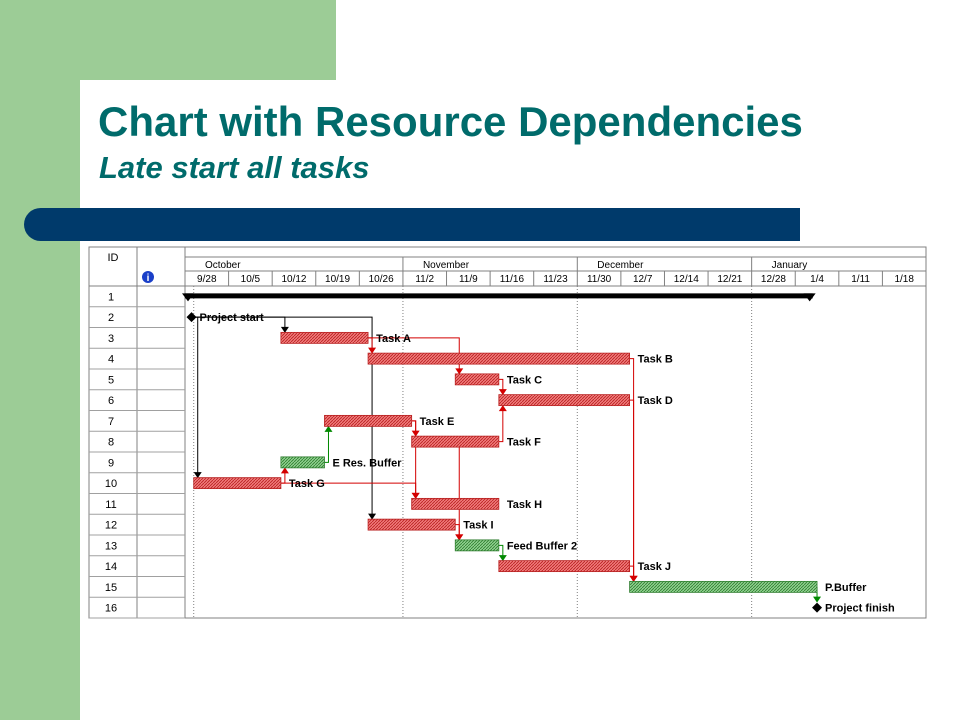  I want to click on week-label: 9/28, so click(207, 279).